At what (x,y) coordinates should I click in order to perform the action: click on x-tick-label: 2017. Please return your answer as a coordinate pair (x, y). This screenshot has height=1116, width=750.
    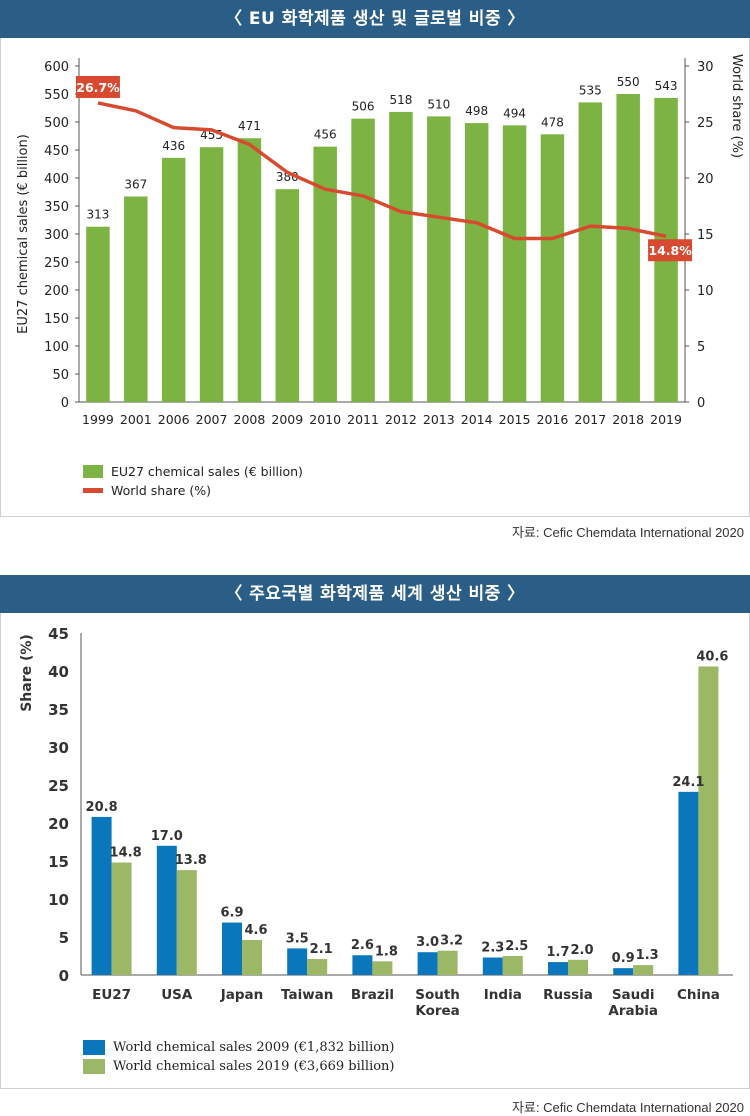
    Looking at the image, I should click on (590, 419).